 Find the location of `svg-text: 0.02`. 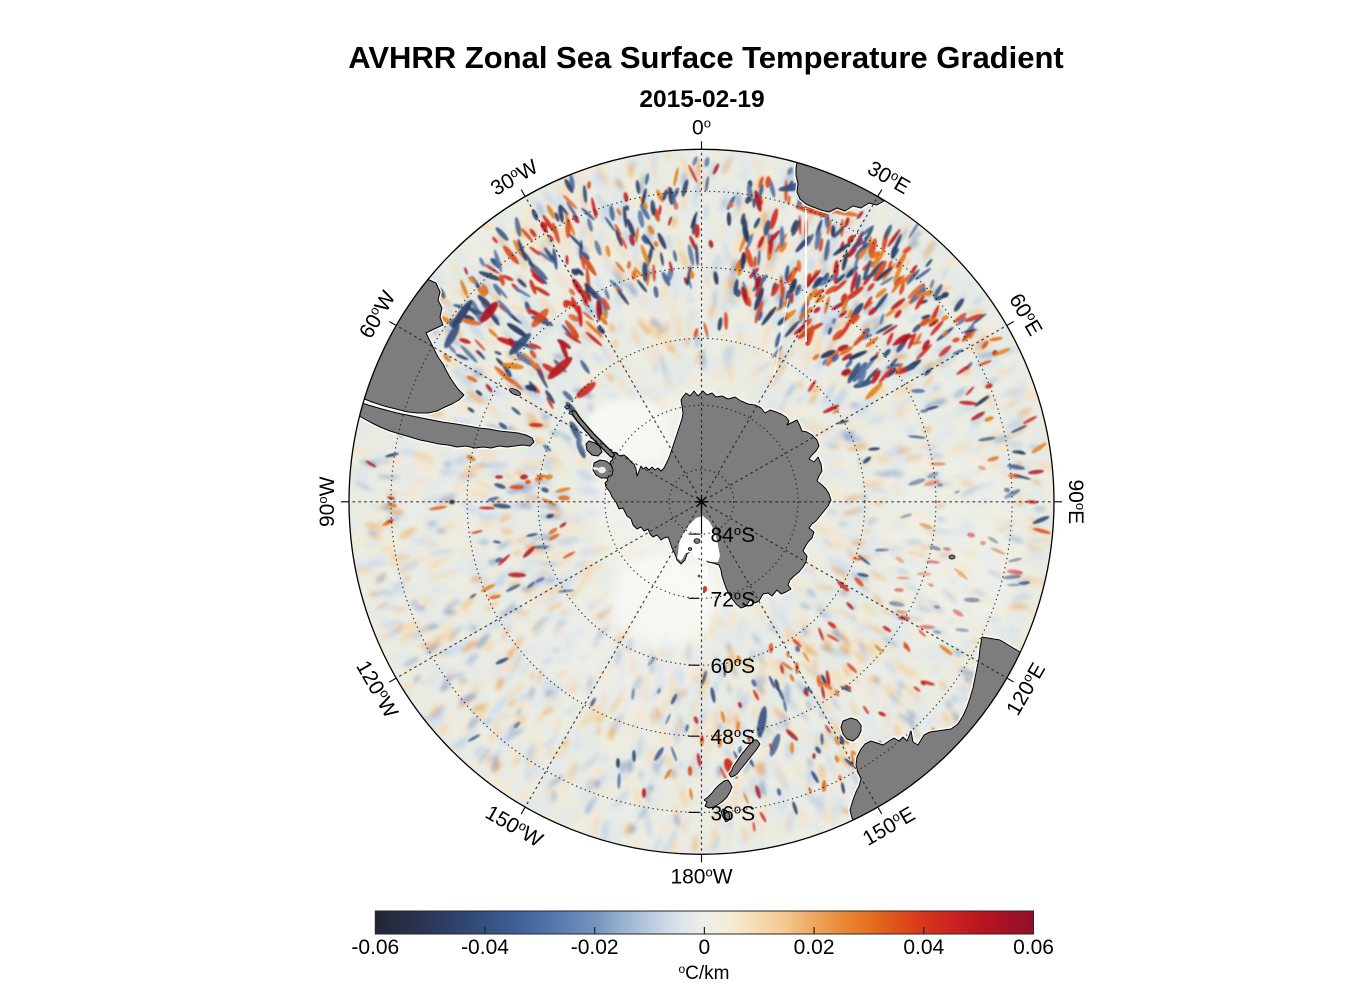

svg-text: 0.02 is located at coordinates (814, 947).